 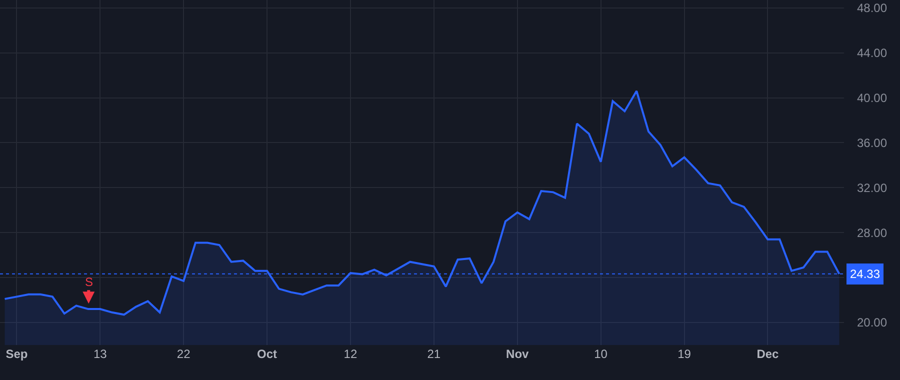 I want to click on x-tick-label: Dec, so click(x=768, y=354).